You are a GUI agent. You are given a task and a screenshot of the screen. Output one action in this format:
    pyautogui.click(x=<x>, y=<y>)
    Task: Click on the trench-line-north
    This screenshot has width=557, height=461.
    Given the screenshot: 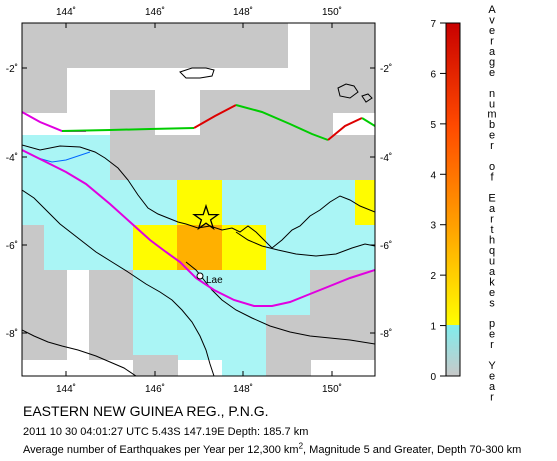 What is the action you would take?
    pyautogui.click(x=54, y=121)
    